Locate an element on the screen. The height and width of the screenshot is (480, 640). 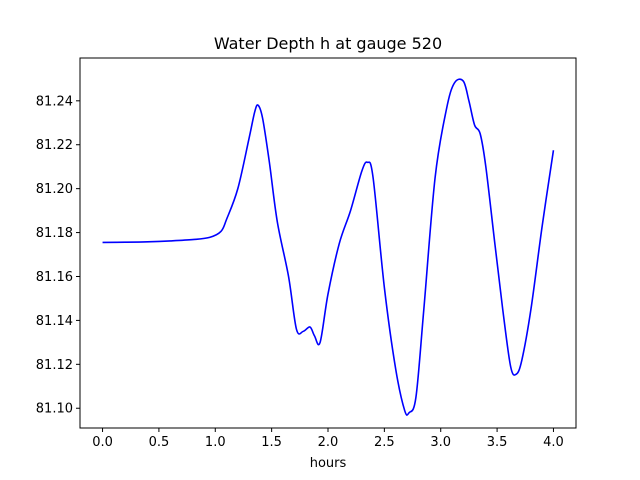
x-tick-label: 2.0 is located at coordinates (328, 442).